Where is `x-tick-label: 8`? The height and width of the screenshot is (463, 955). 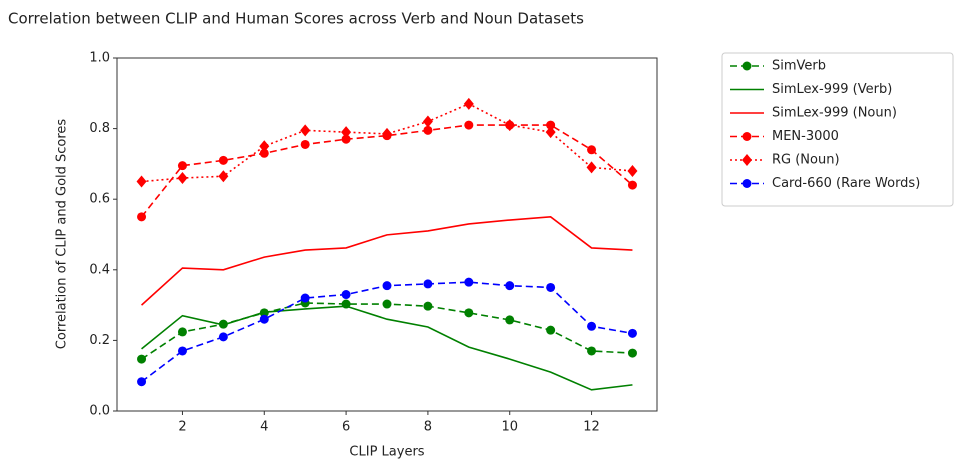
x-tick-label: 8 is located at coordinates (428, 427).